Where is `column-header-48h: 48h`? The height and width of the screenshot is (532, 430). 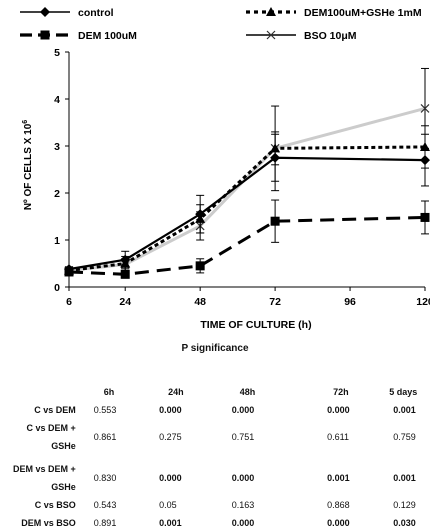 column-header-48h: 48h is located at coordinates (247, 392).